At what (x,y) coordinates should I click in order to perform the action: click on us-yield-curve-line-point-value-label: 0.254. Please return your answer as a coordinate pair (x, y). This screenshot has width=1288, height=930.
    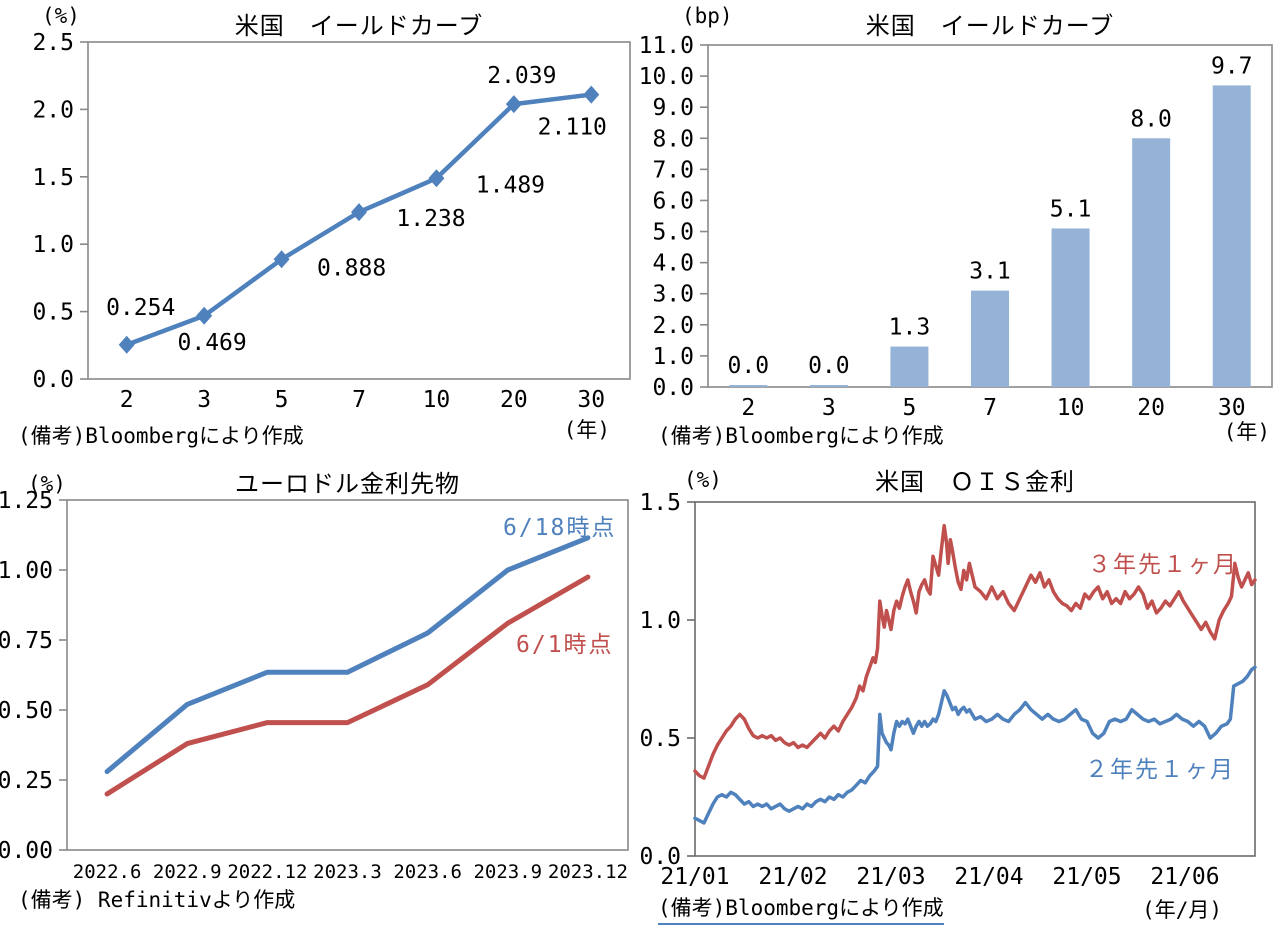
    Looking at the image, I should click on (140, 308).